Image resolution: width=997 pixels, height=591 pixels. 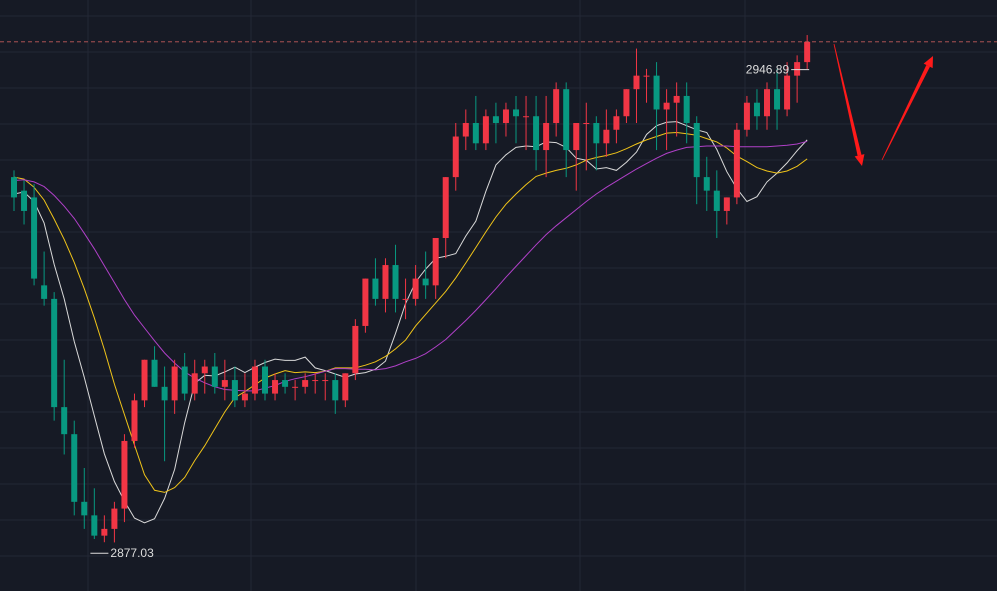 I want to click on arrow-down, so click(x=849, y=104).